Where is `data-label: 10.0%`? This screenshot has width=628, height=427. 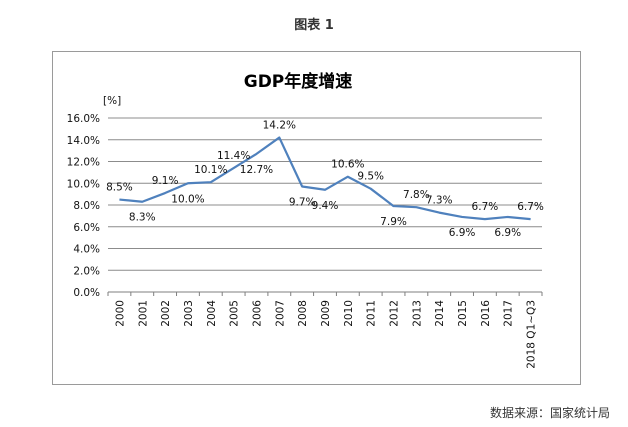
data-label: 10.0% is located at coordinates (187, 199).